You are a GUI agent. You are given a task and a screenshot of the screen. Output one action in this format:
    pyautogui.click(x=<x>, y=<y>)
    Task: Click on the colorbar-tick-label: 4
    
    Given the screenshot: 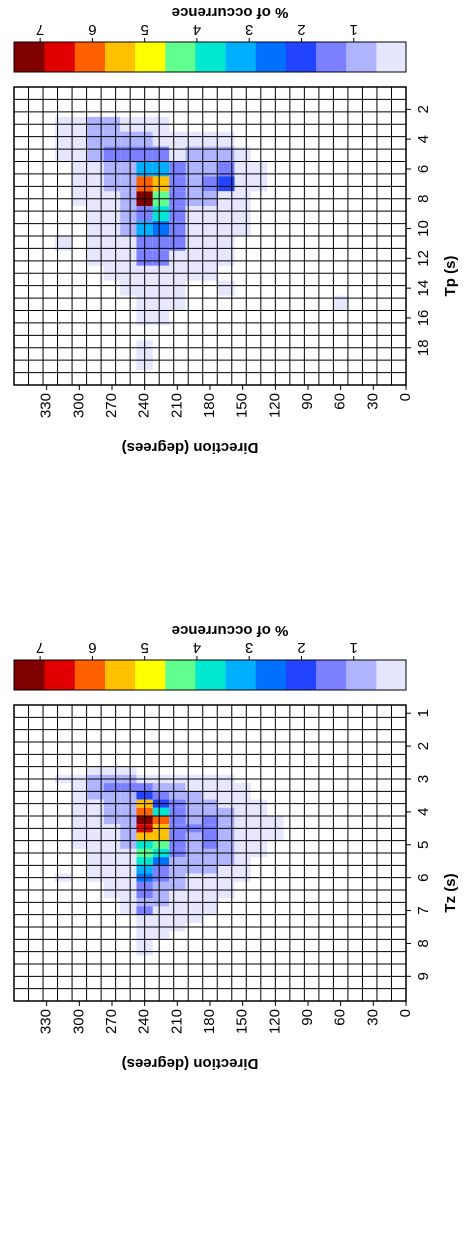 What is the action you would take?
    pyautogui.click(x=197, y=647)
    